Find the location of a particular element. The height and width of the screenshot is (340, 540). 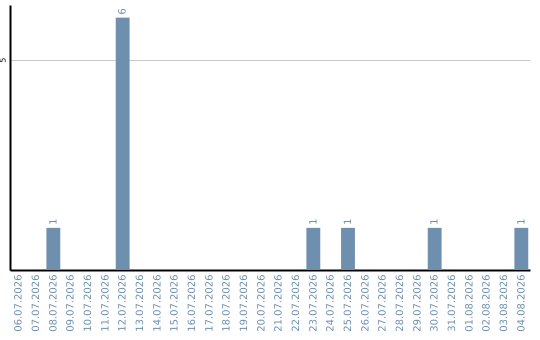

x-tick-label: 19.07.2026 is located at coordinates (244, 303).